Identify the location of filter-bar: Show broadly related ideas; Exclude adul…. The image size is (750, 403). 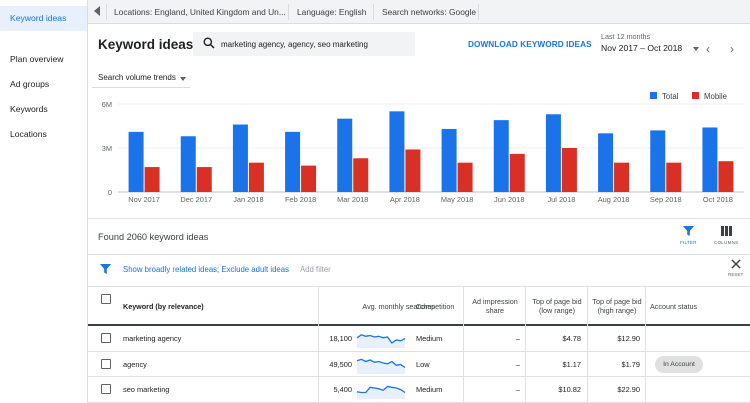
(419, 270).